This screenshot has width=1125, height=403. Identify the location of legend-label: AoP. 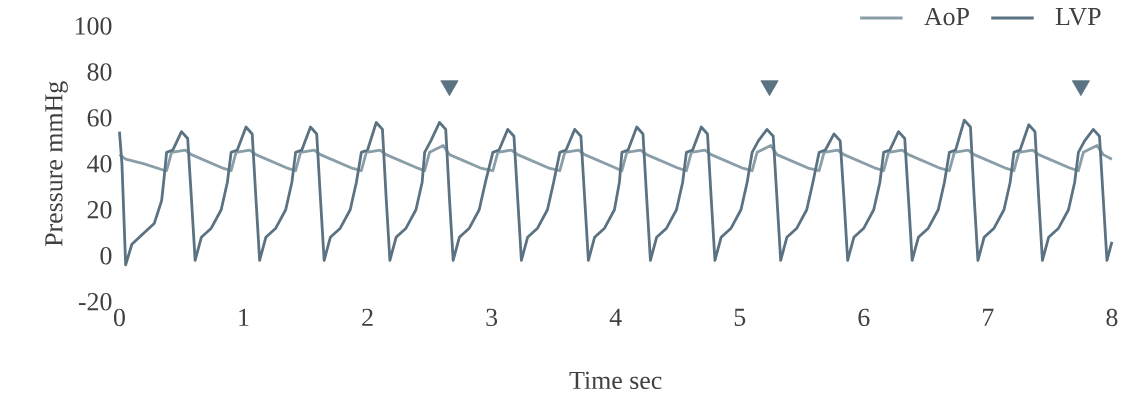
(946, 16).